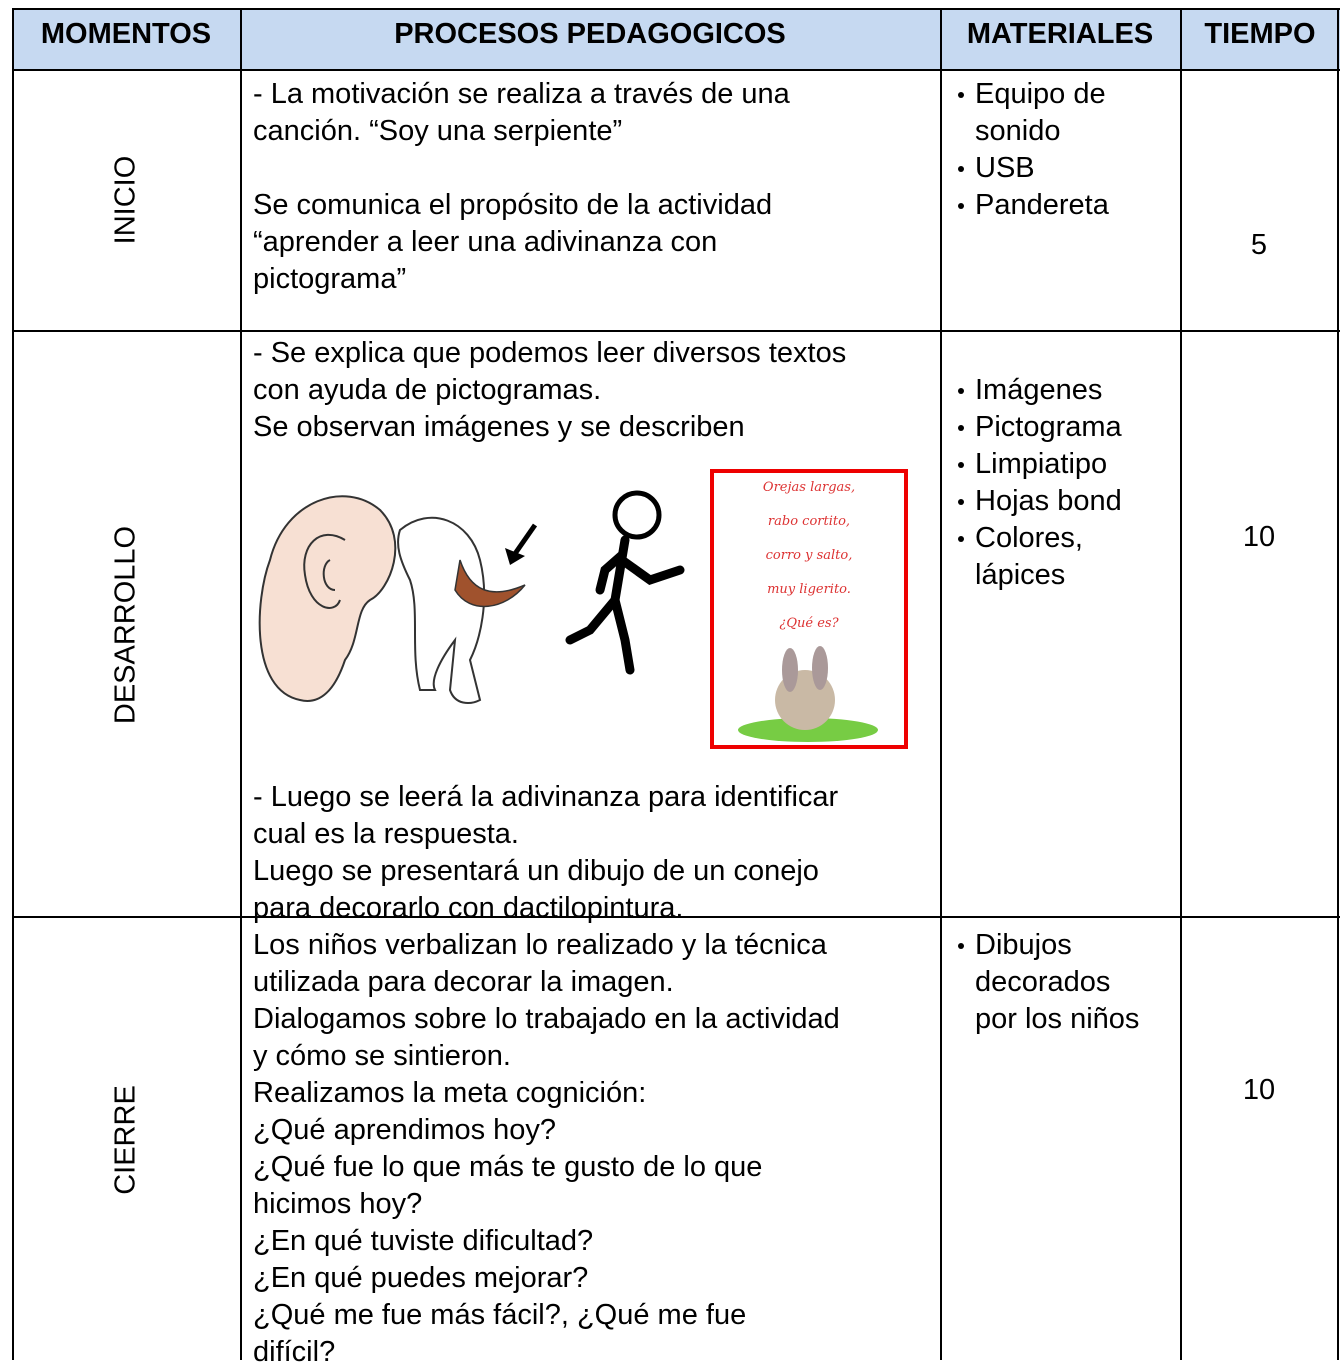  What do you see at coordinates (467, 610) in the screenshot?
I see `dog-tail` at bounding box center [467, 610].